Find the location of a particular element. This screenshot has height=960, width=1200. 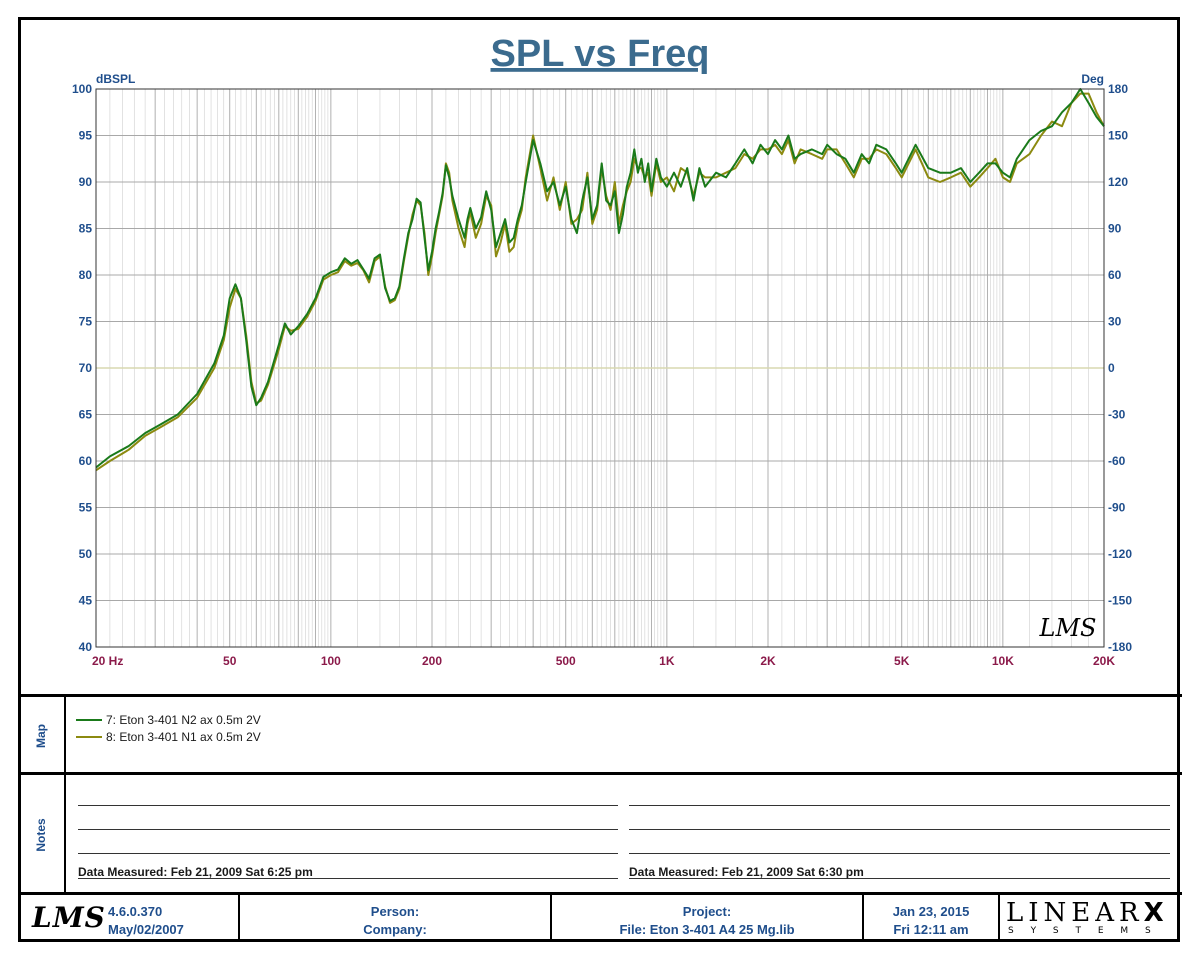

x-tick-label: 10K is located at coordinates (1003, 661).